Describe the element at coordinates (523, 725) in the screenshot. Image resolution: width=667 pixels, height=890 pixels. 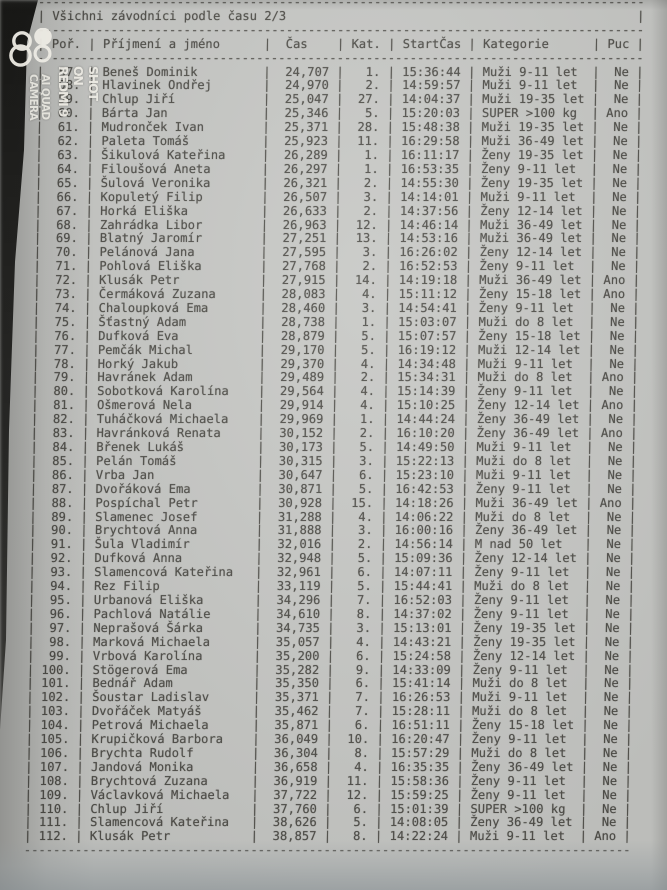
I see `cell-category: Ženy 15-18 let` at that location.